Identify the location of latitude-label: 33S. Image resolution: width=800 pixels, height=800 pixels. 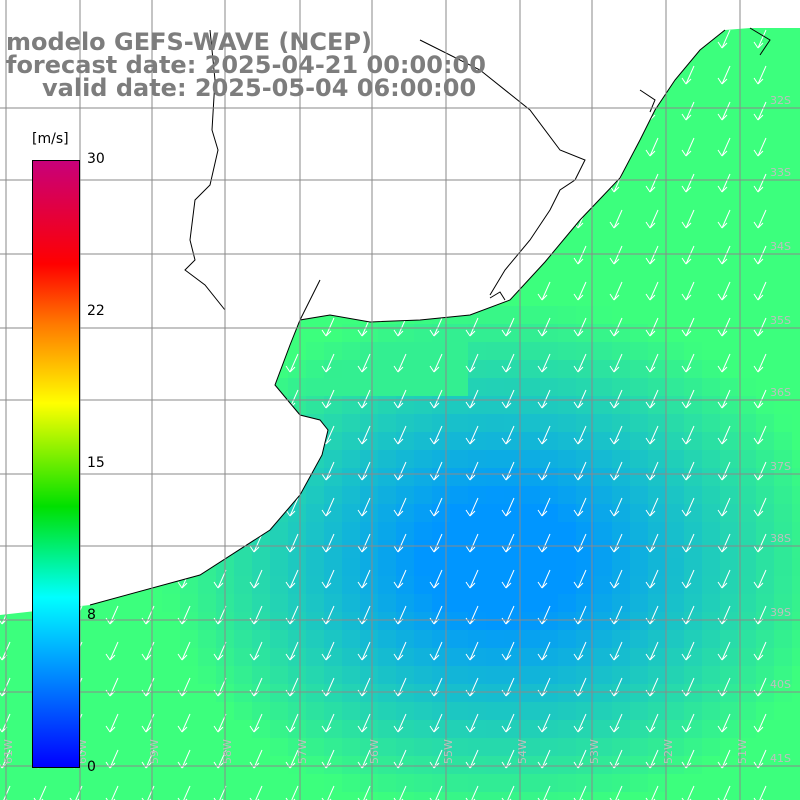
(780, 172).